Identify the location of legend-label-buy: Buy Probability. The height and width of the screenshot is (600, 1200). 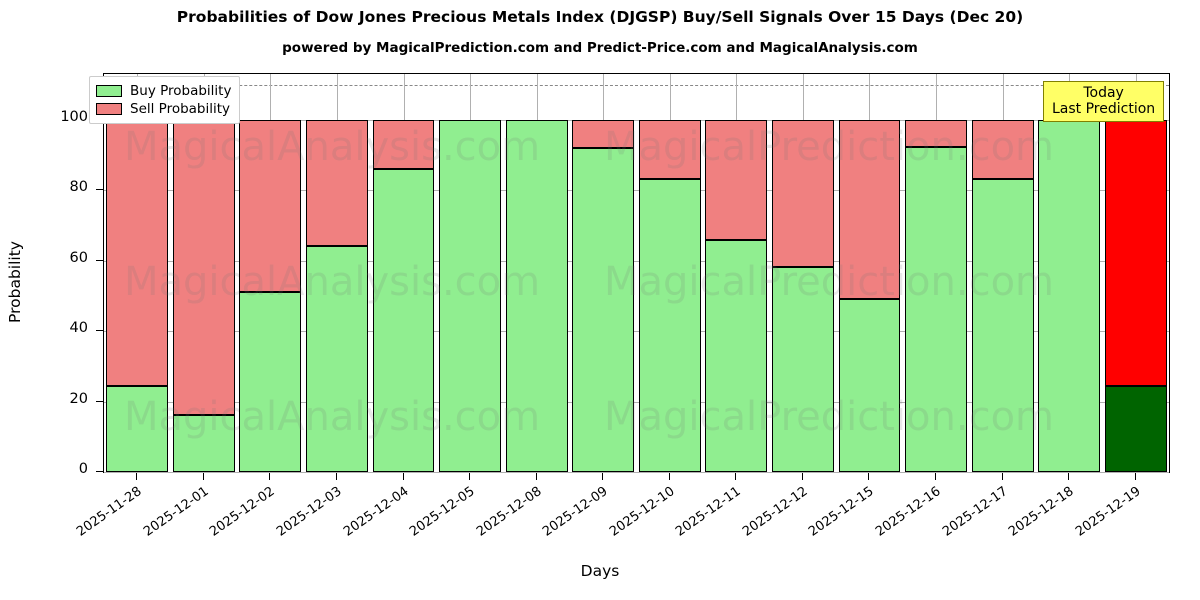
(181, 91).